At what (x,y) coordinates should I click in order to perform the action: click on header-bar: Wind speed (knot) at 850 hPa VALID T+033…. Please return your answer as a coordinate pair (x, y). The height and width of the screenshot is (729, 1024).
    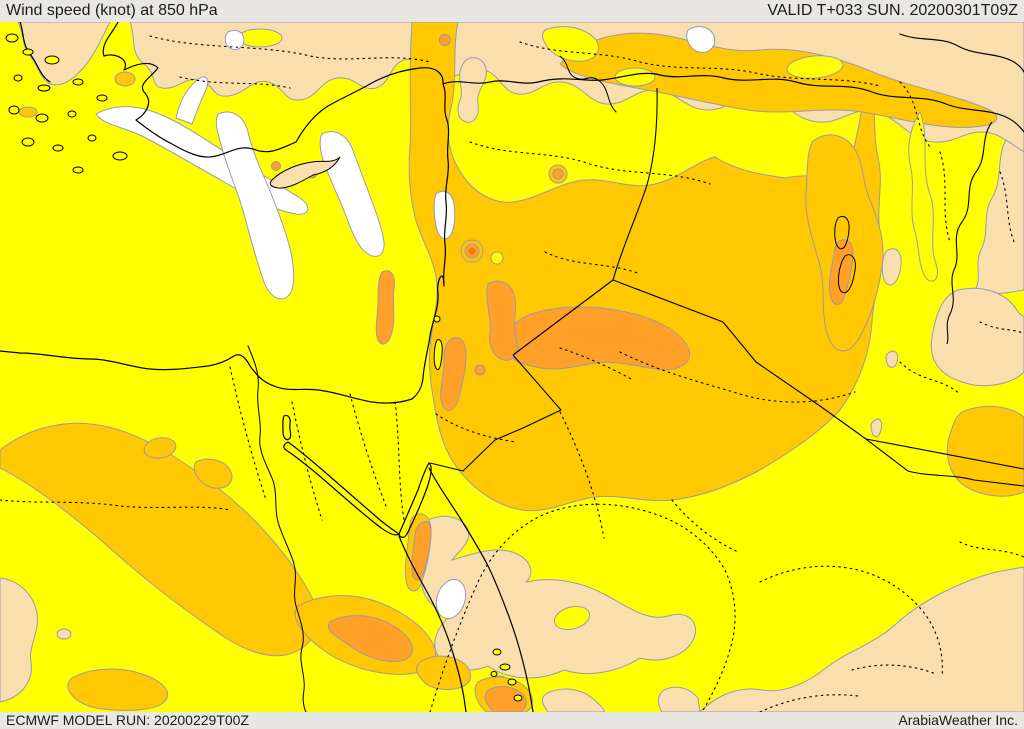
    Looking at the image, I should click on (512, 11).